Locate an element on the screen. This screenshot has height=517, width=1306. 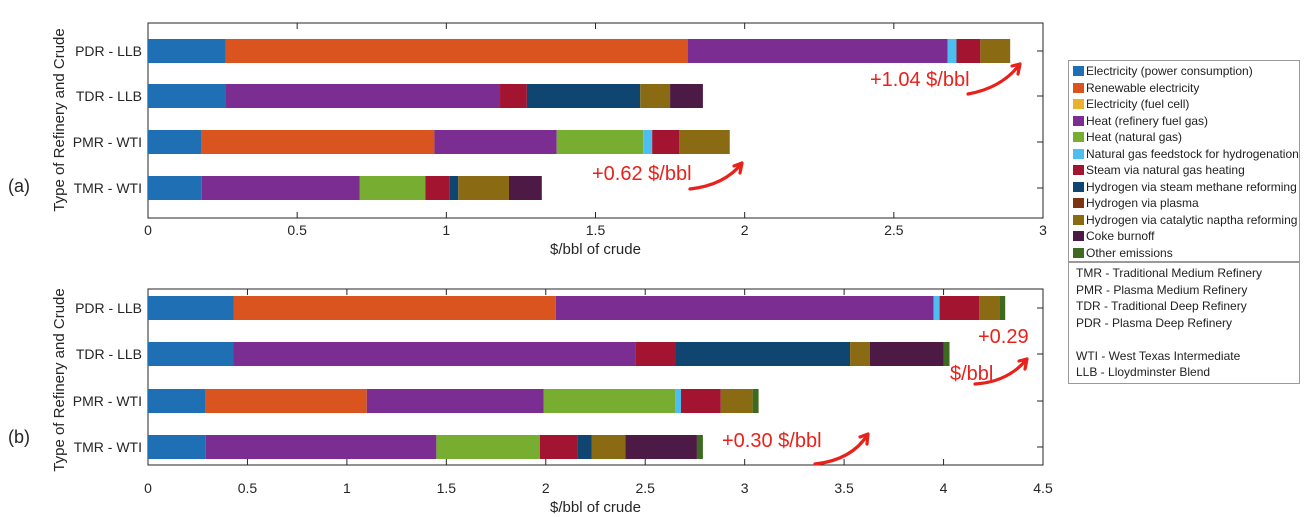
legend-label: Electricity (fuel cell) is located at coordinates (1138, 104).